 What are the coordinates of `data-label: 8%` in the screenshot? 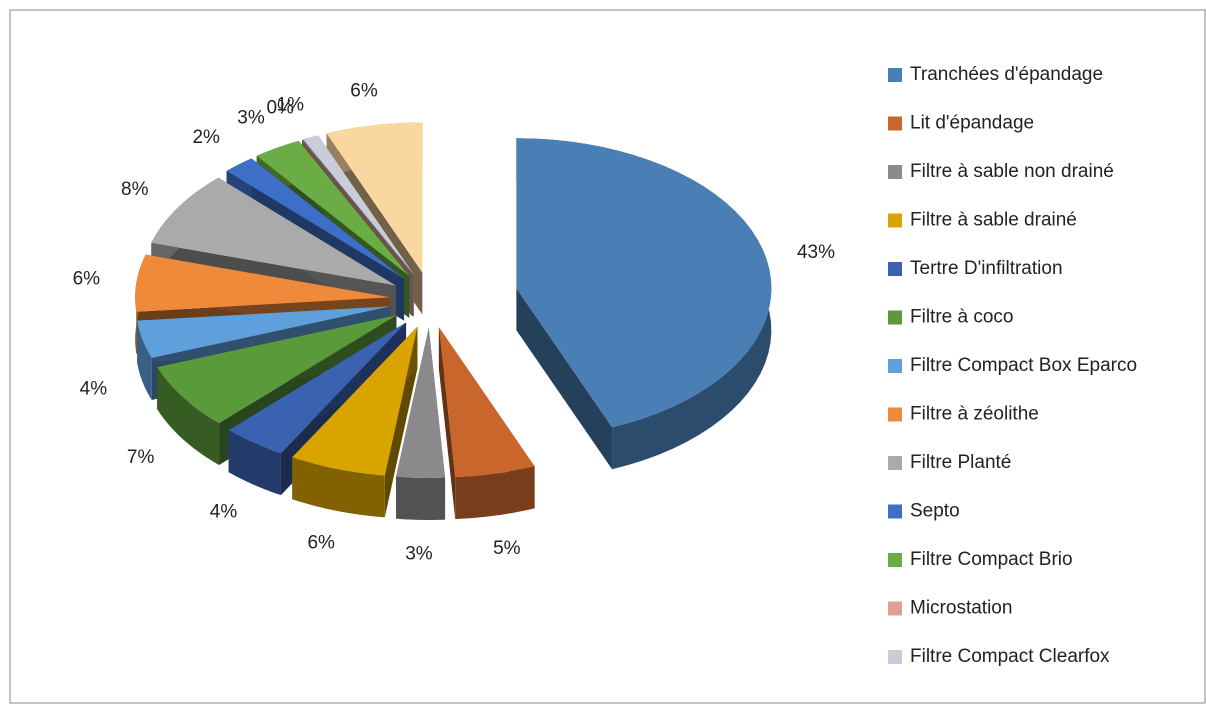 It's located at (135, 189).